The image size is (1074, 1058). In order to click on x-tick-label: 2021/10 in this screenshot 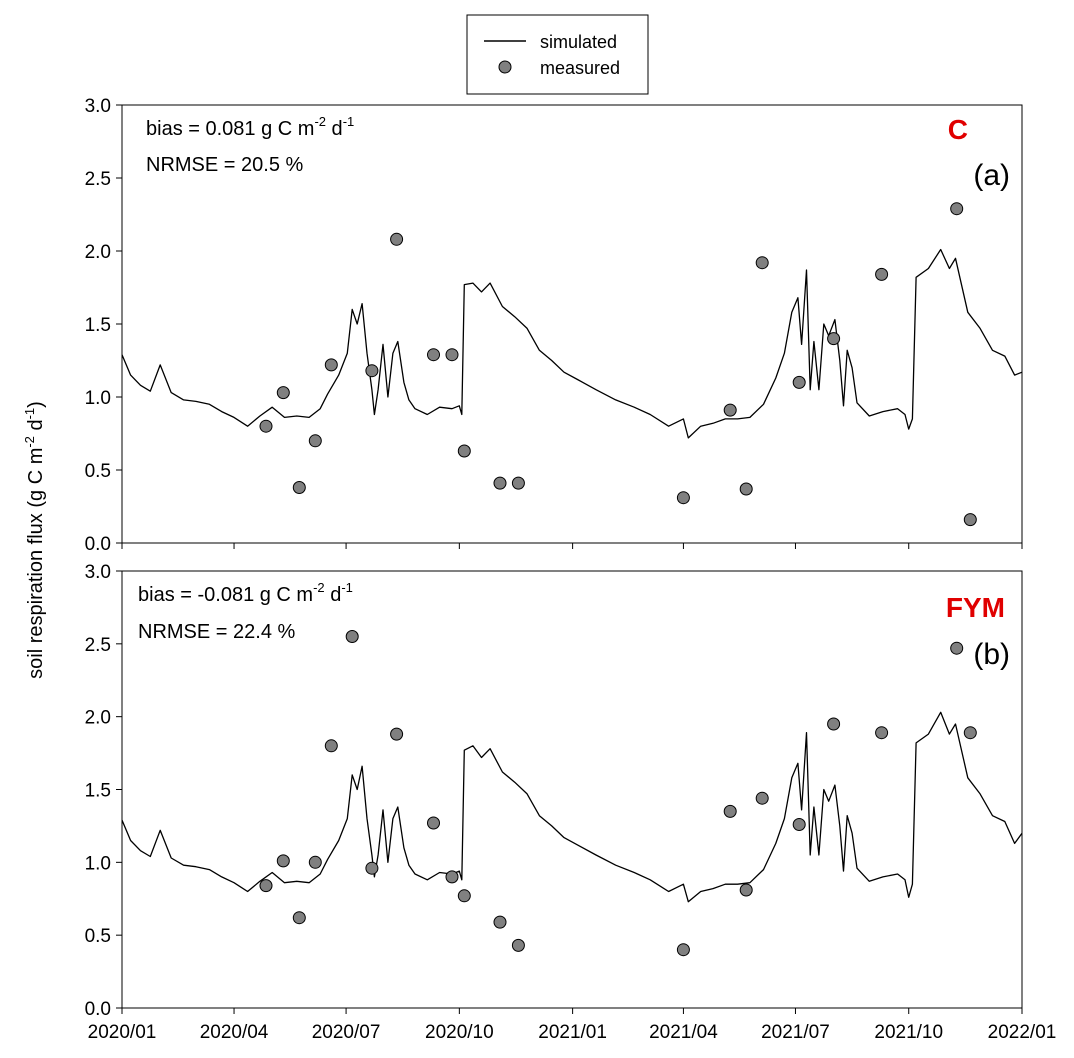, I will do `click(908, 1032)`.